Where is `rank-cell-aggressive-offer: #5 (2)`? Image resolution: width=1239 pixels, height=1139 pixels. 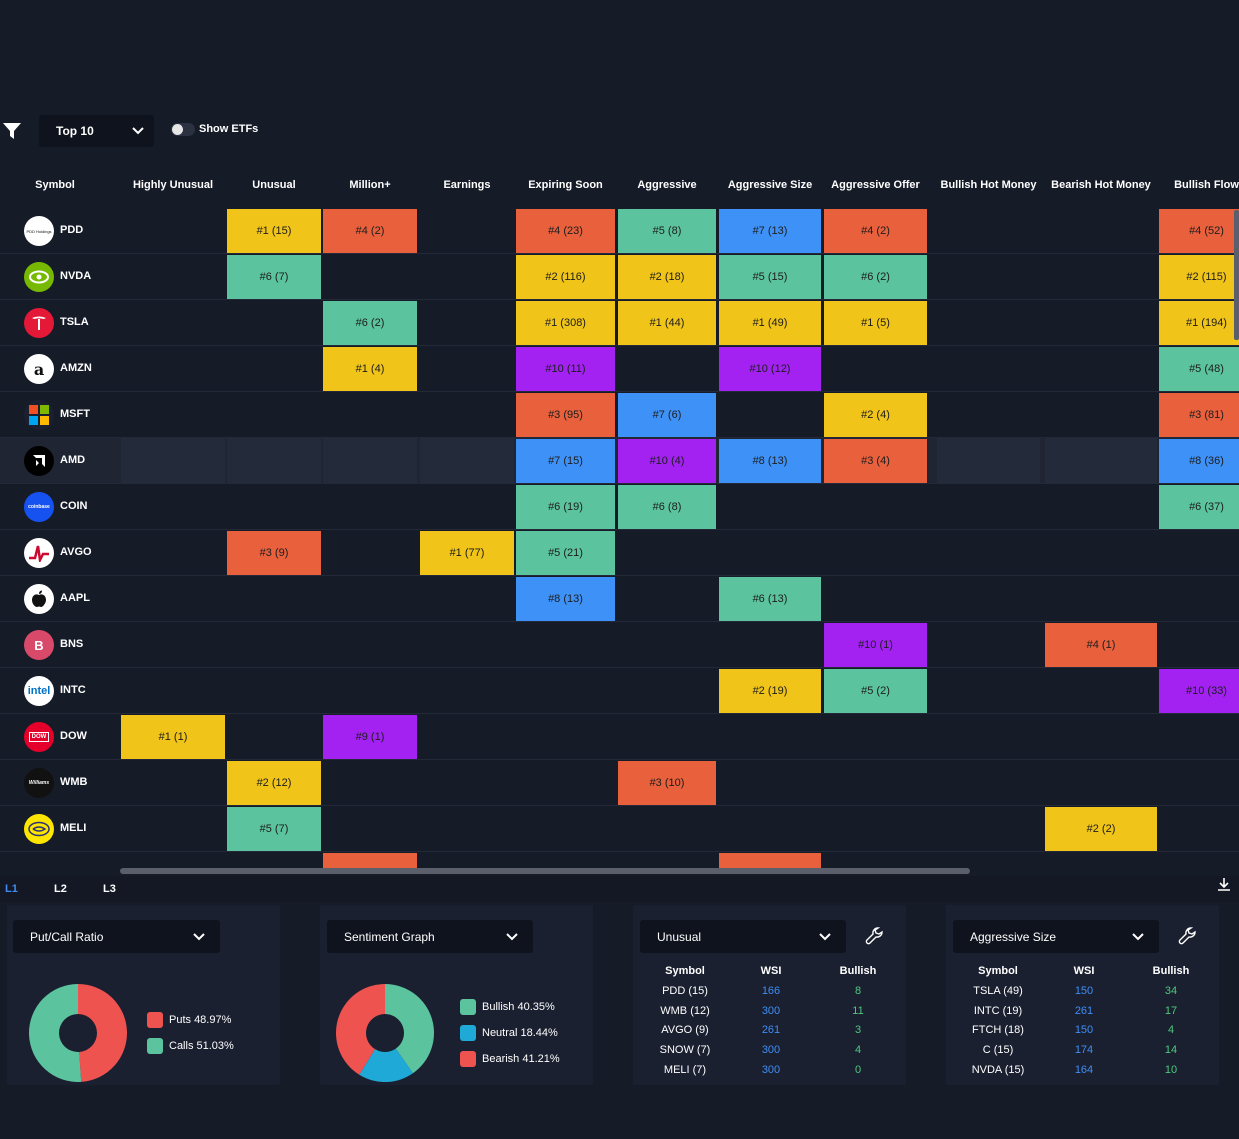 rank-cell-aggressive-offer: #5 (2) is located at coordinates (875, 691).